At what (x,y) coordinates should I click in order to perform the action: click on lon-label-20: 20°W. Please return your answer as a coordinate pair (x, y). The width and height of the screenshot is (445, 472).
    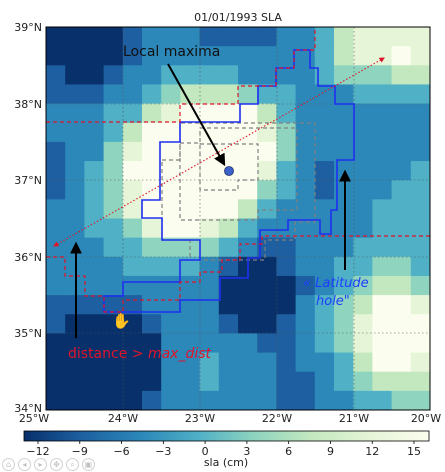
    Looking at the image, I should click on (426, 418).